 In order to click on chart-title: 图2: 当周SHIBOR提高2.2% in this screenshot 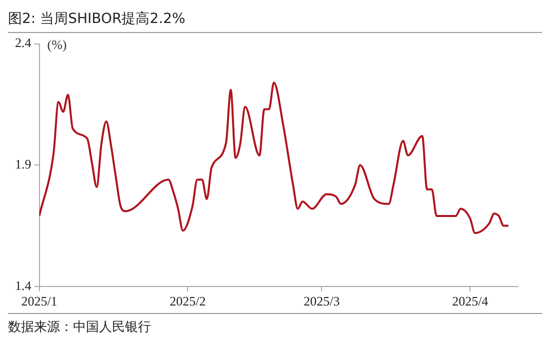, I will do `click(275, 20)`.